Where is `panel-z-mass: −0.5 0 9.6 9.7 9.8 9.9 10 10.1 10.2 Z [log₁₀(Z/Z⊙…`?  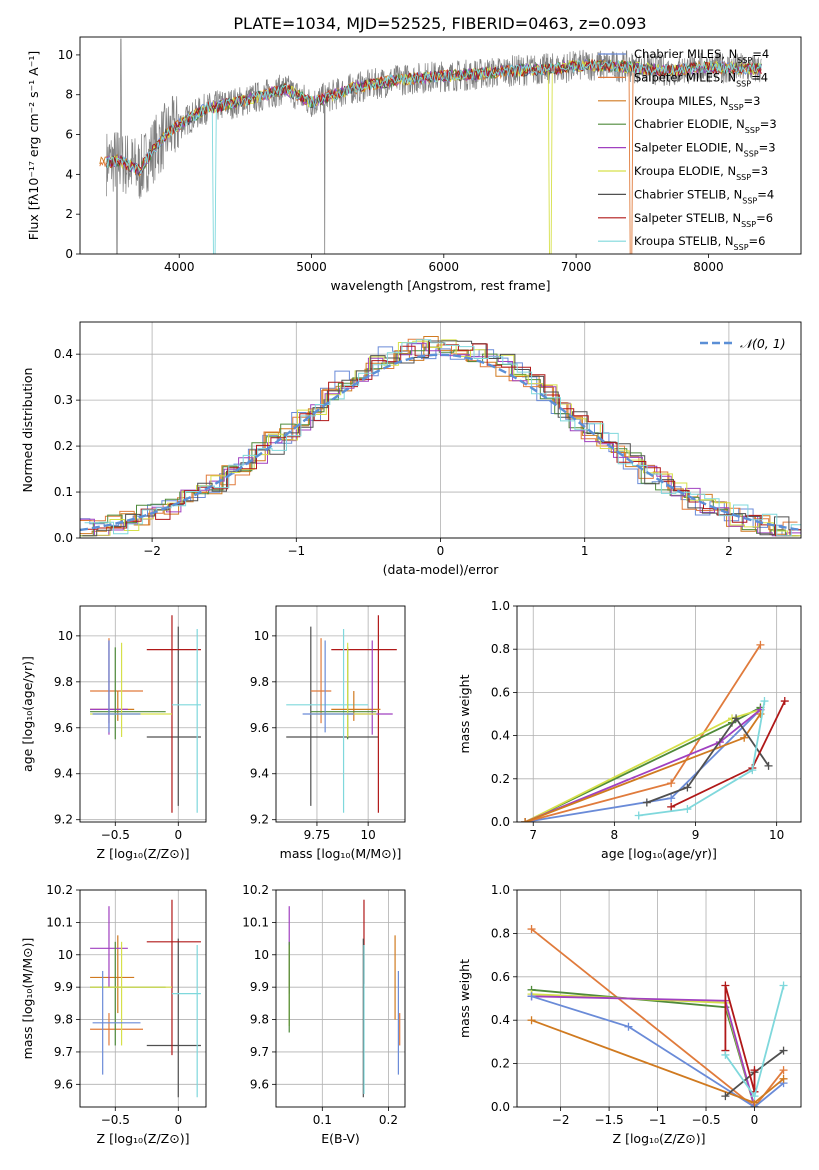
panel-z-mass: −0.5 0 9.6 9.7 9.8 9.9 10 10.1 10.2 Z [log₁₀(Z/Z⊙… is located at coordinates (113, 1014).